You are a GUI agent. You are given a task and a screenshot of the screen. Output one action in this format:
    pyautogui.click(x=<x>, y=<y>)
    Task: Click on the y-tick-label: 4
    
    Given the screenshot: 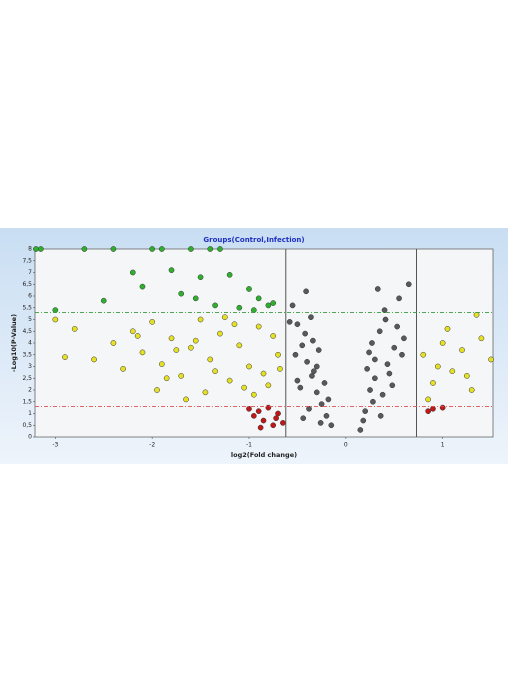 What is the action you would take?
    pyautogui.click(x=30, y=343)
    